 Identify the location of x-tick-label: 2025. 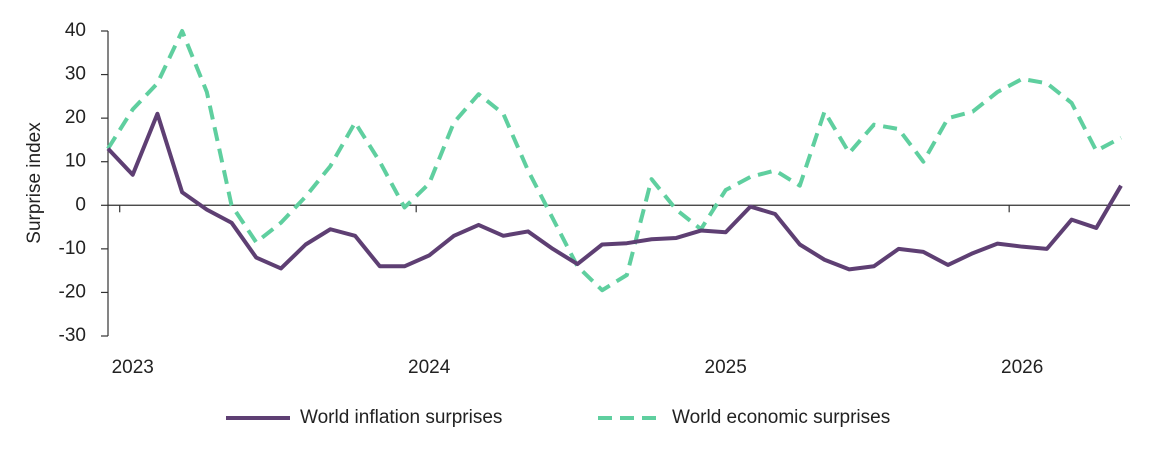
(726, 367).